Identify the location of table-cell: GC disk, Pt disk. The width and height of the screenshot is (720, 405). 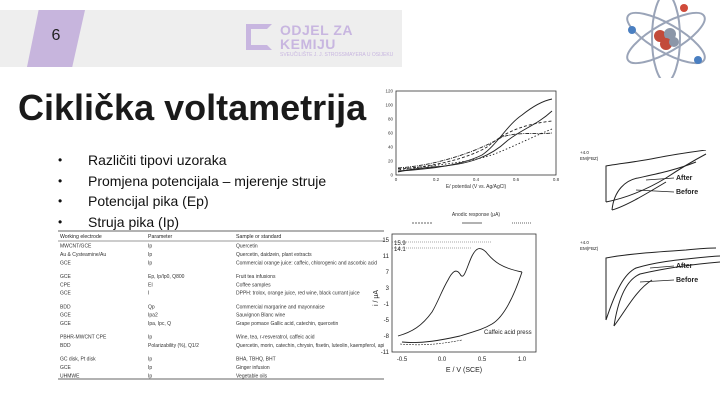
(78, 360).